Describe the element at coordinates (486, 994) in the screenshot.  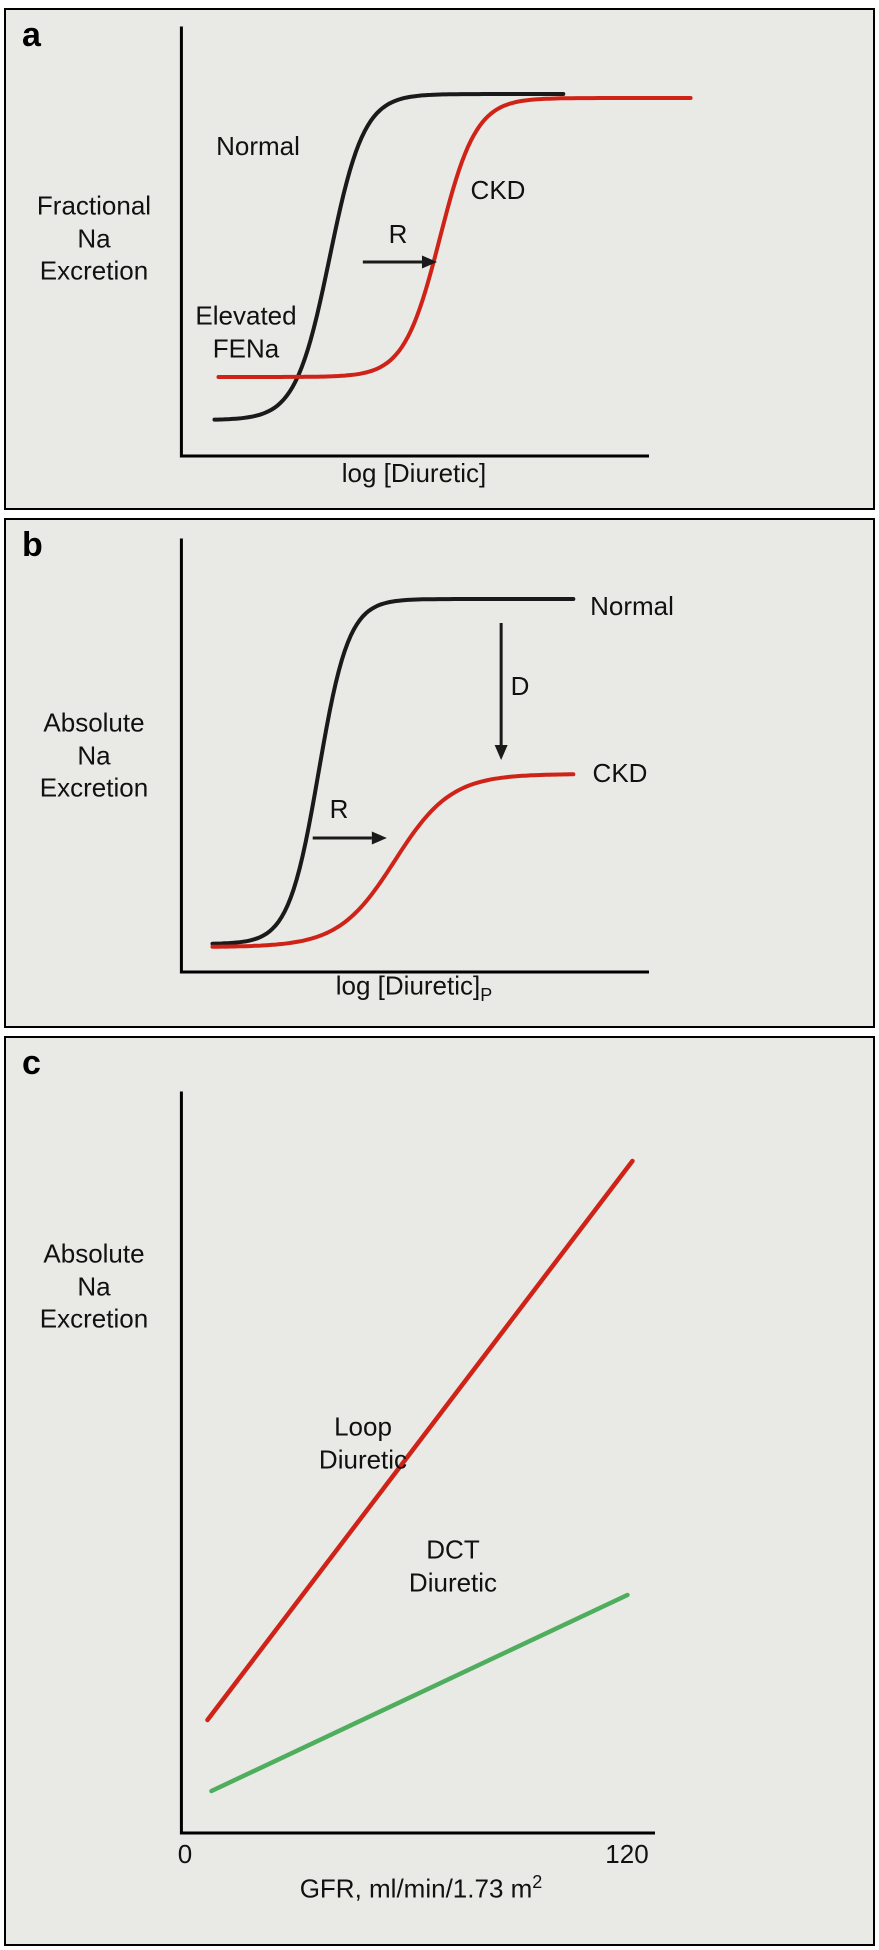
I see `x-axis-label-b-subscript: P` at that location.